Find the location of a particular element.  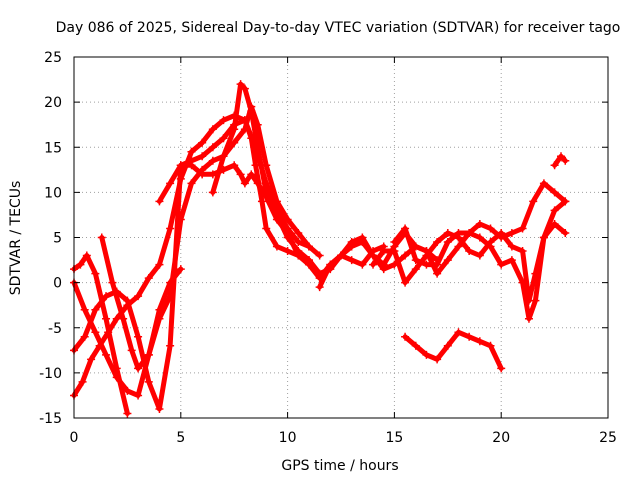

series-line is located at coordinates (453, 350).